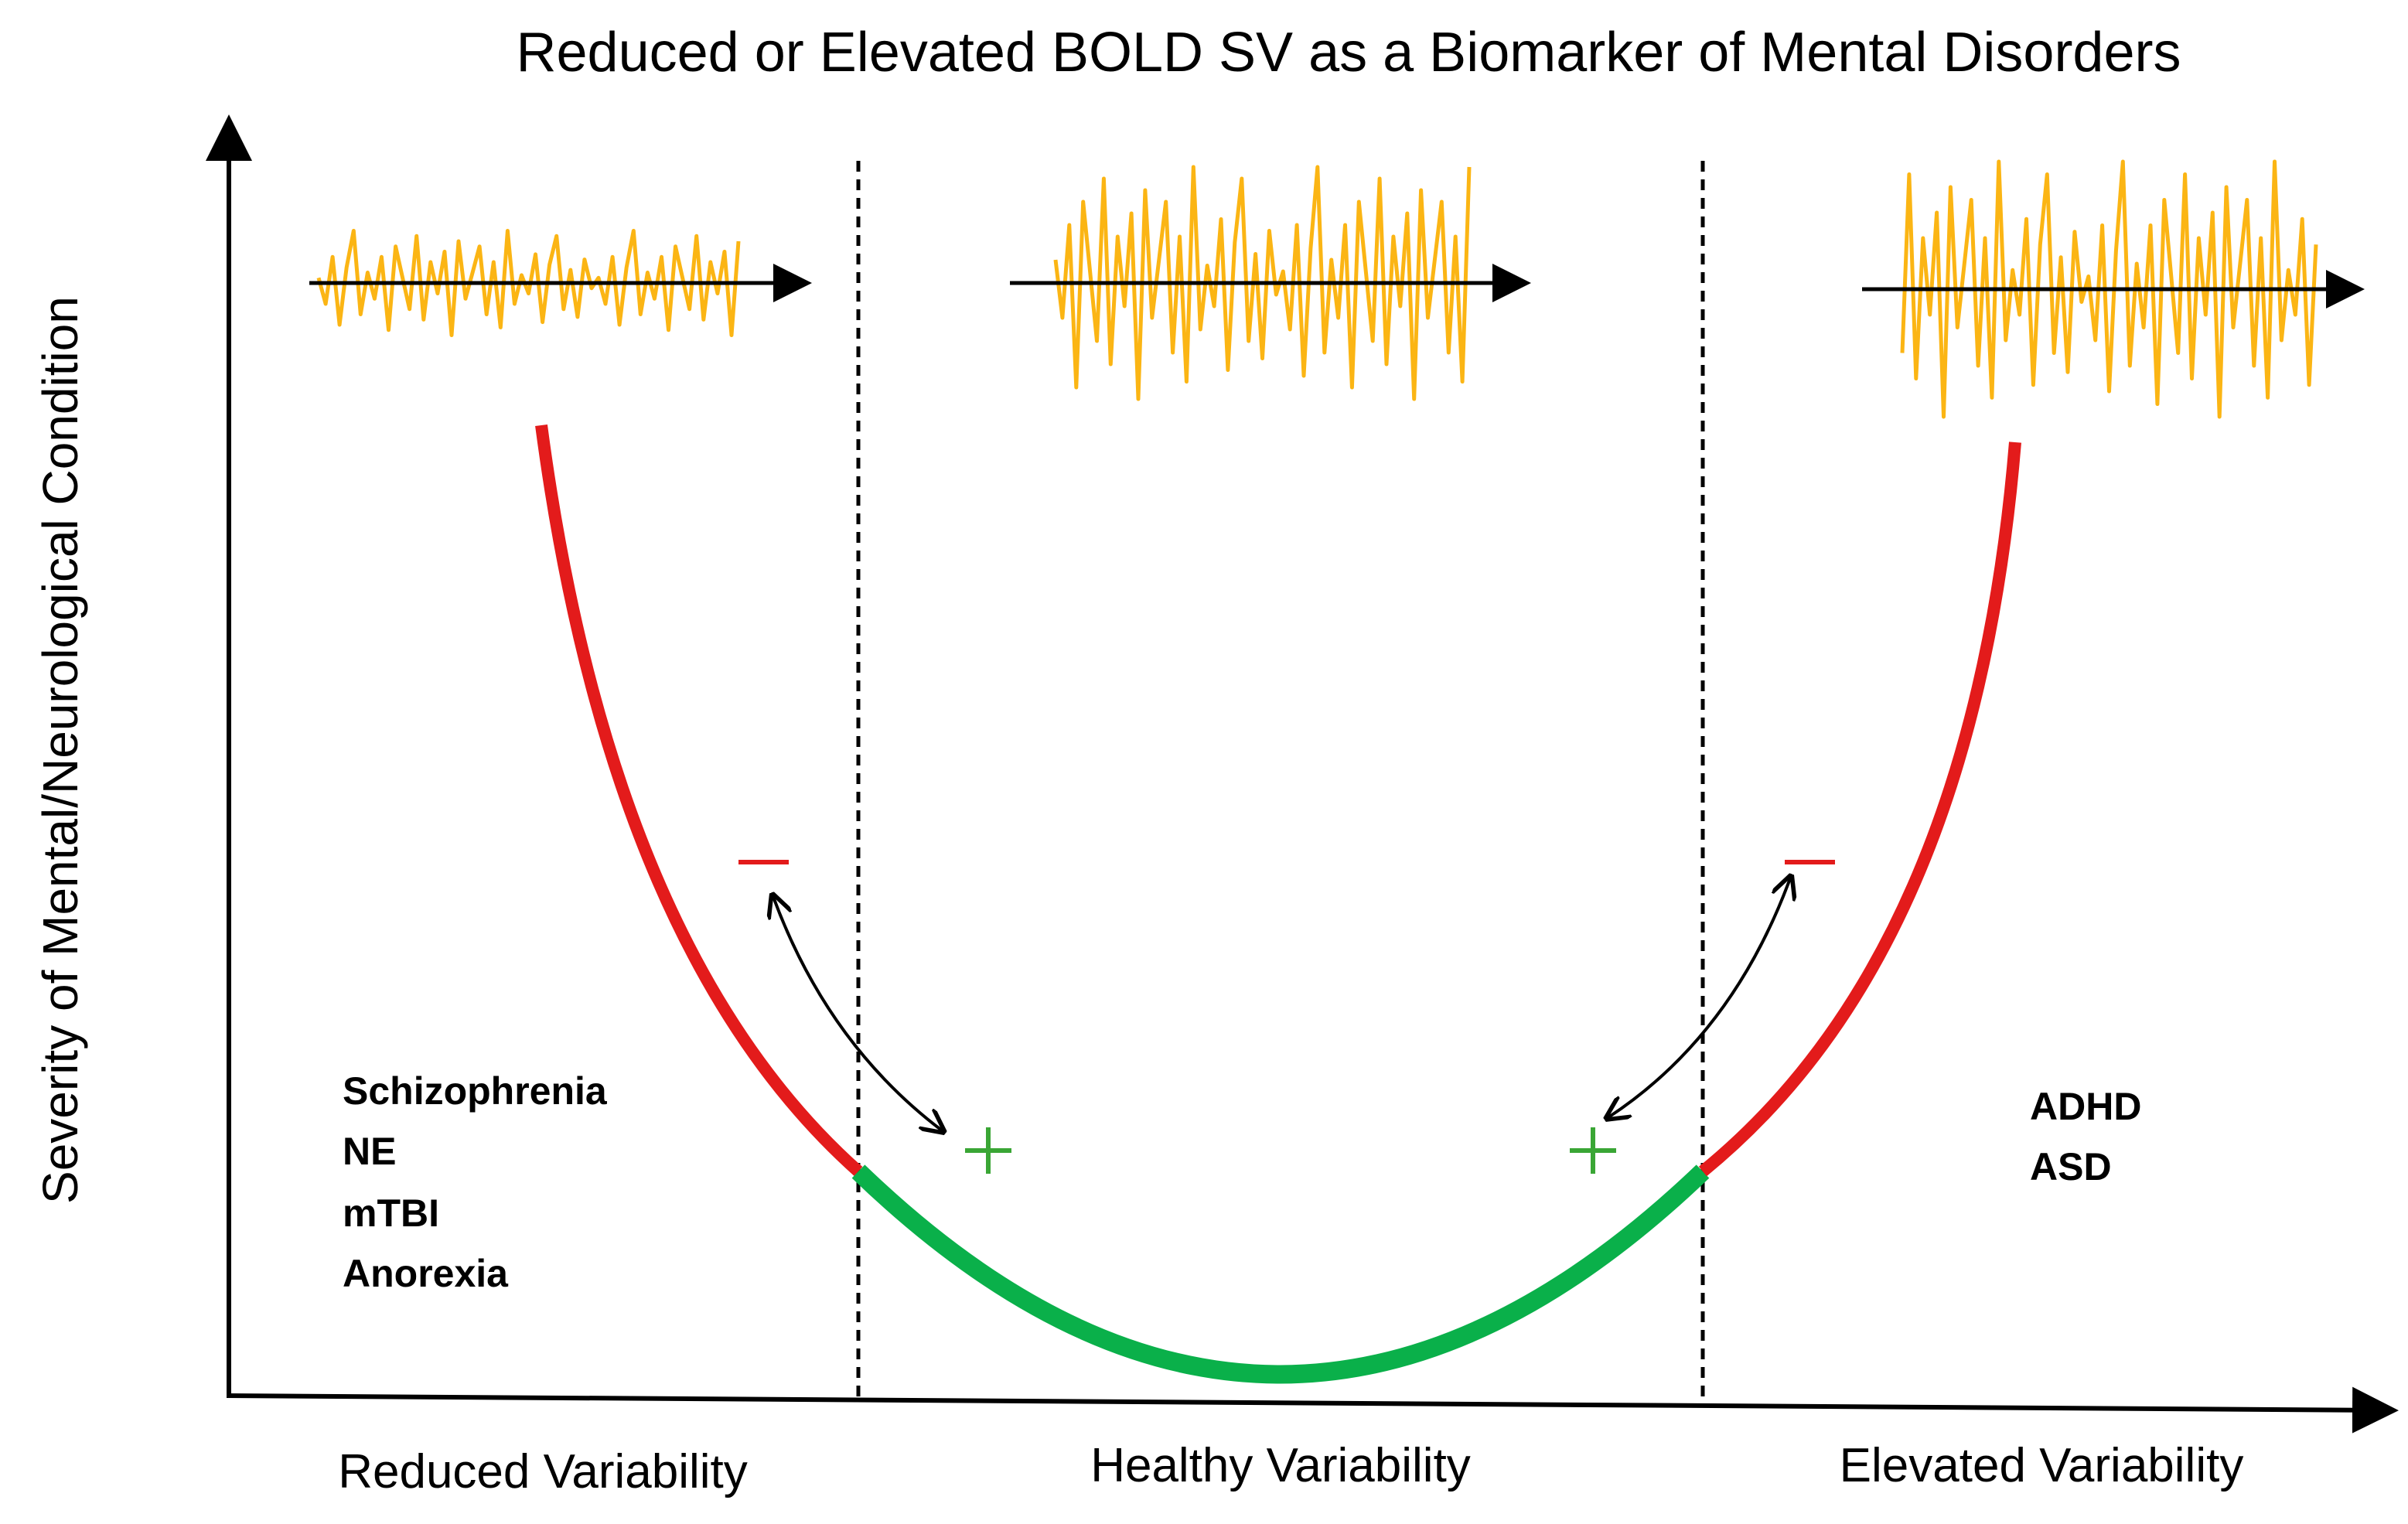  What do you see at coordinates (475, 1182) in the screenshot?
I see `reduced-variability-disorders: Schizophrenia NE mTBI Anorexia` at bounding box center [475, 1182].